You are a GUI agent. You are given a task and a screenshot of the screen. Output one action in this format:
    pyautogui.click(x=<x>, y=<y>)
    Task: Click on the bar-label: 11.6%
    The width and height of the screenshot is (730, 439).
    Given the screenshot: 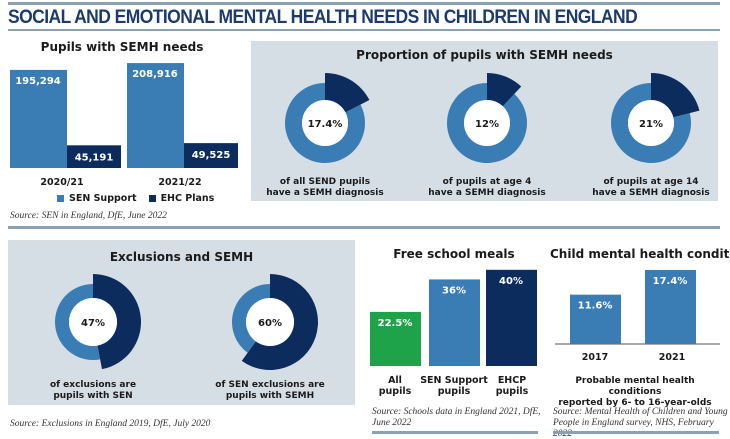 What is the action you would take?
    pyautogui.click(x=595, y=306)
    